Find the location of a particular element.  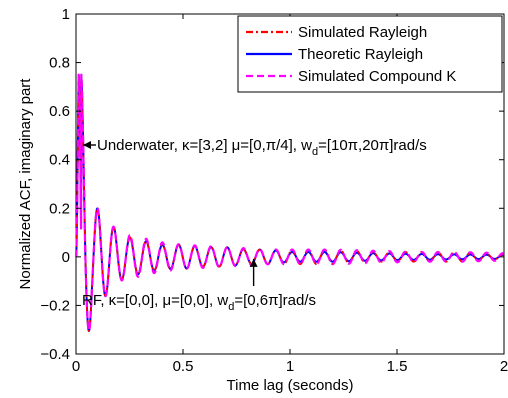

annotation-rf: RF, κ=[0,0], μ=[0,0], wd=[0,6π]rad/s is located at coordinates (199, 302).